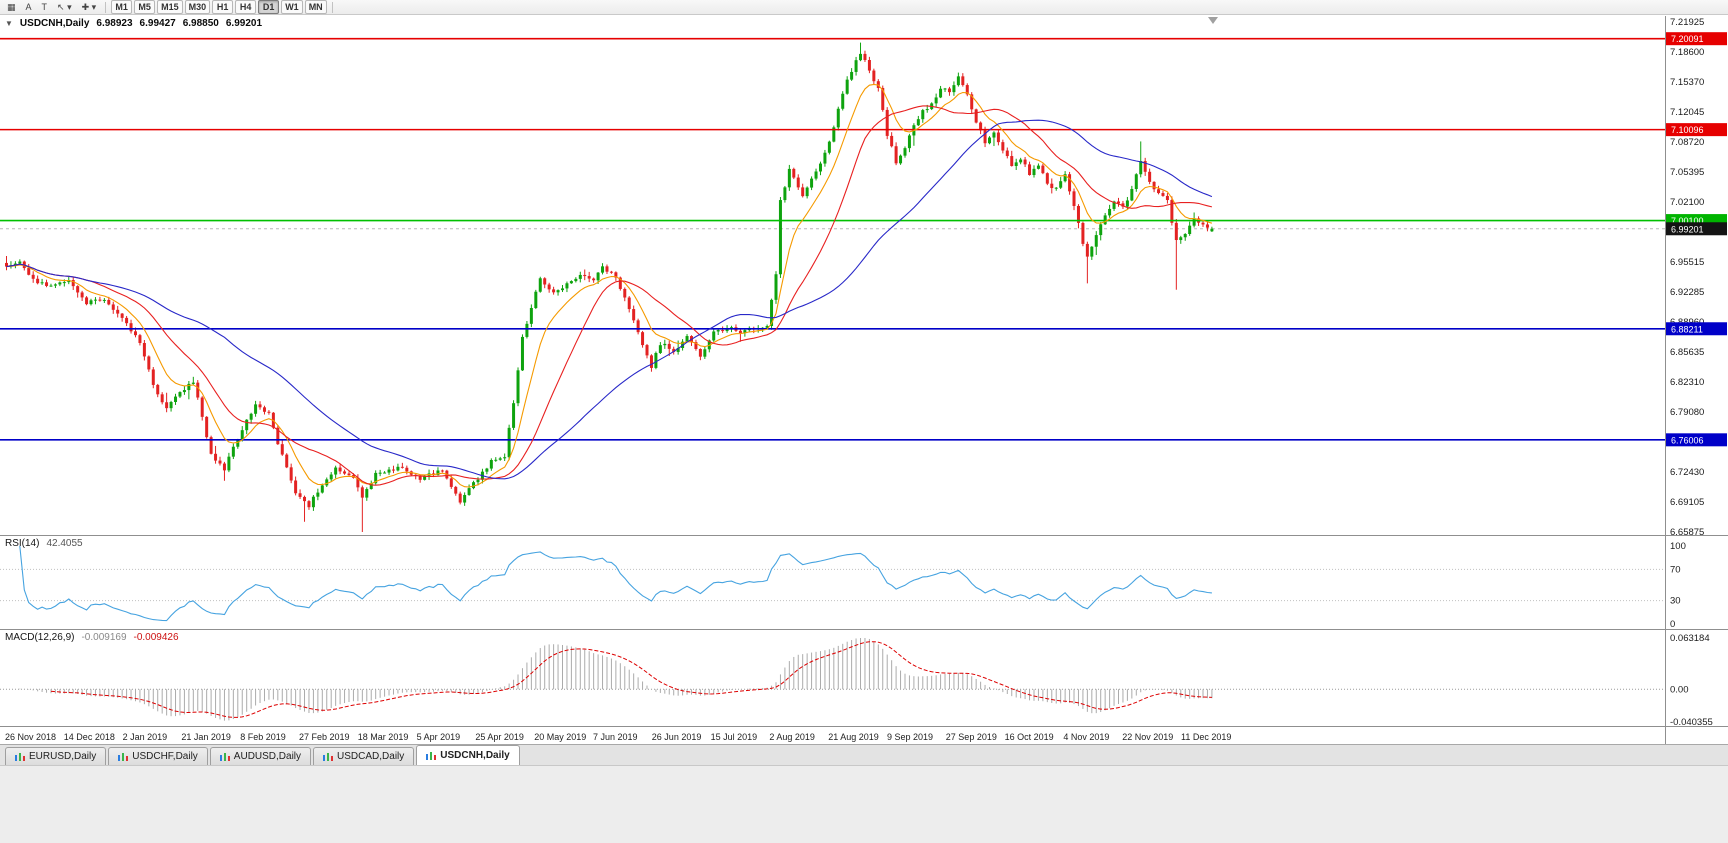  What do you see at coordinates (22, 543) in the screenshot?
I see `rsi-name: RSI(14)` at bounding box center [22, 543].